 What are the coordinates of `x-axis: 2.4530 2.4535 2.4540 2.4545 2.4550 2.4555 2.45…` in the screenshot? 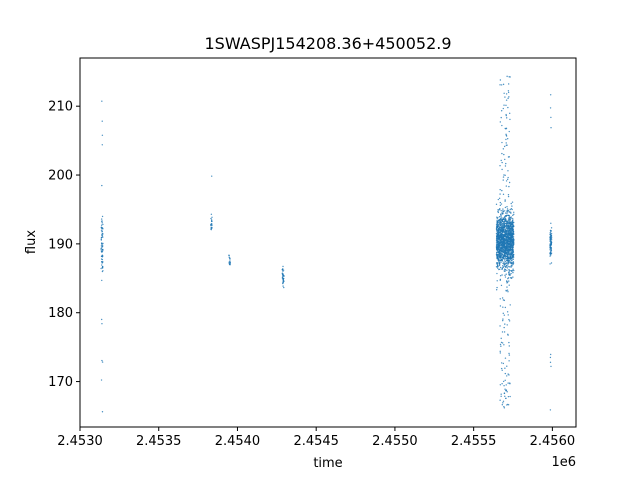 It's located at (316, 438).